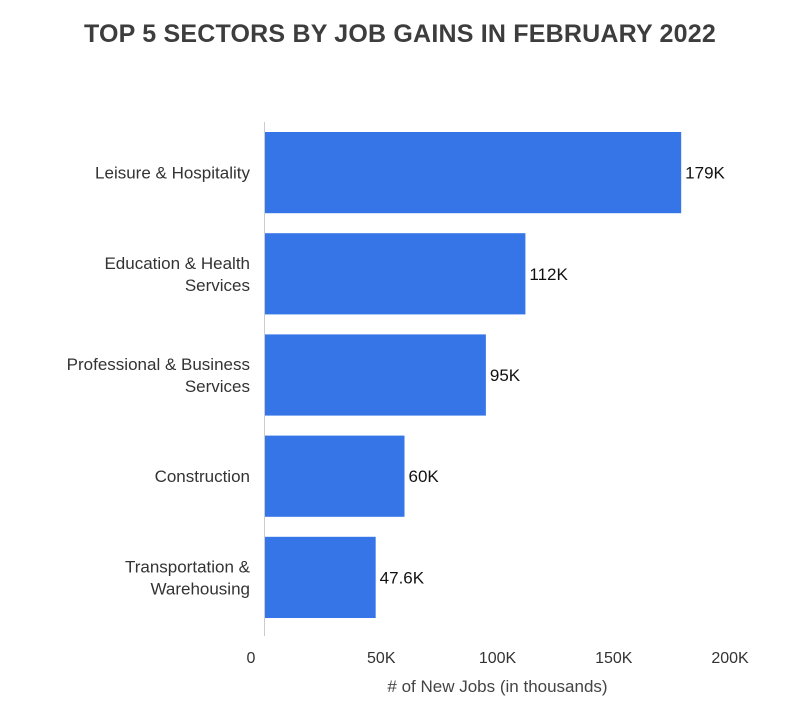 This screenshot has height=723, width=800. Describe the element at coordinates (188, 577) in the screenshot. I see `category-label: Transportation & Warehousing` at that location.